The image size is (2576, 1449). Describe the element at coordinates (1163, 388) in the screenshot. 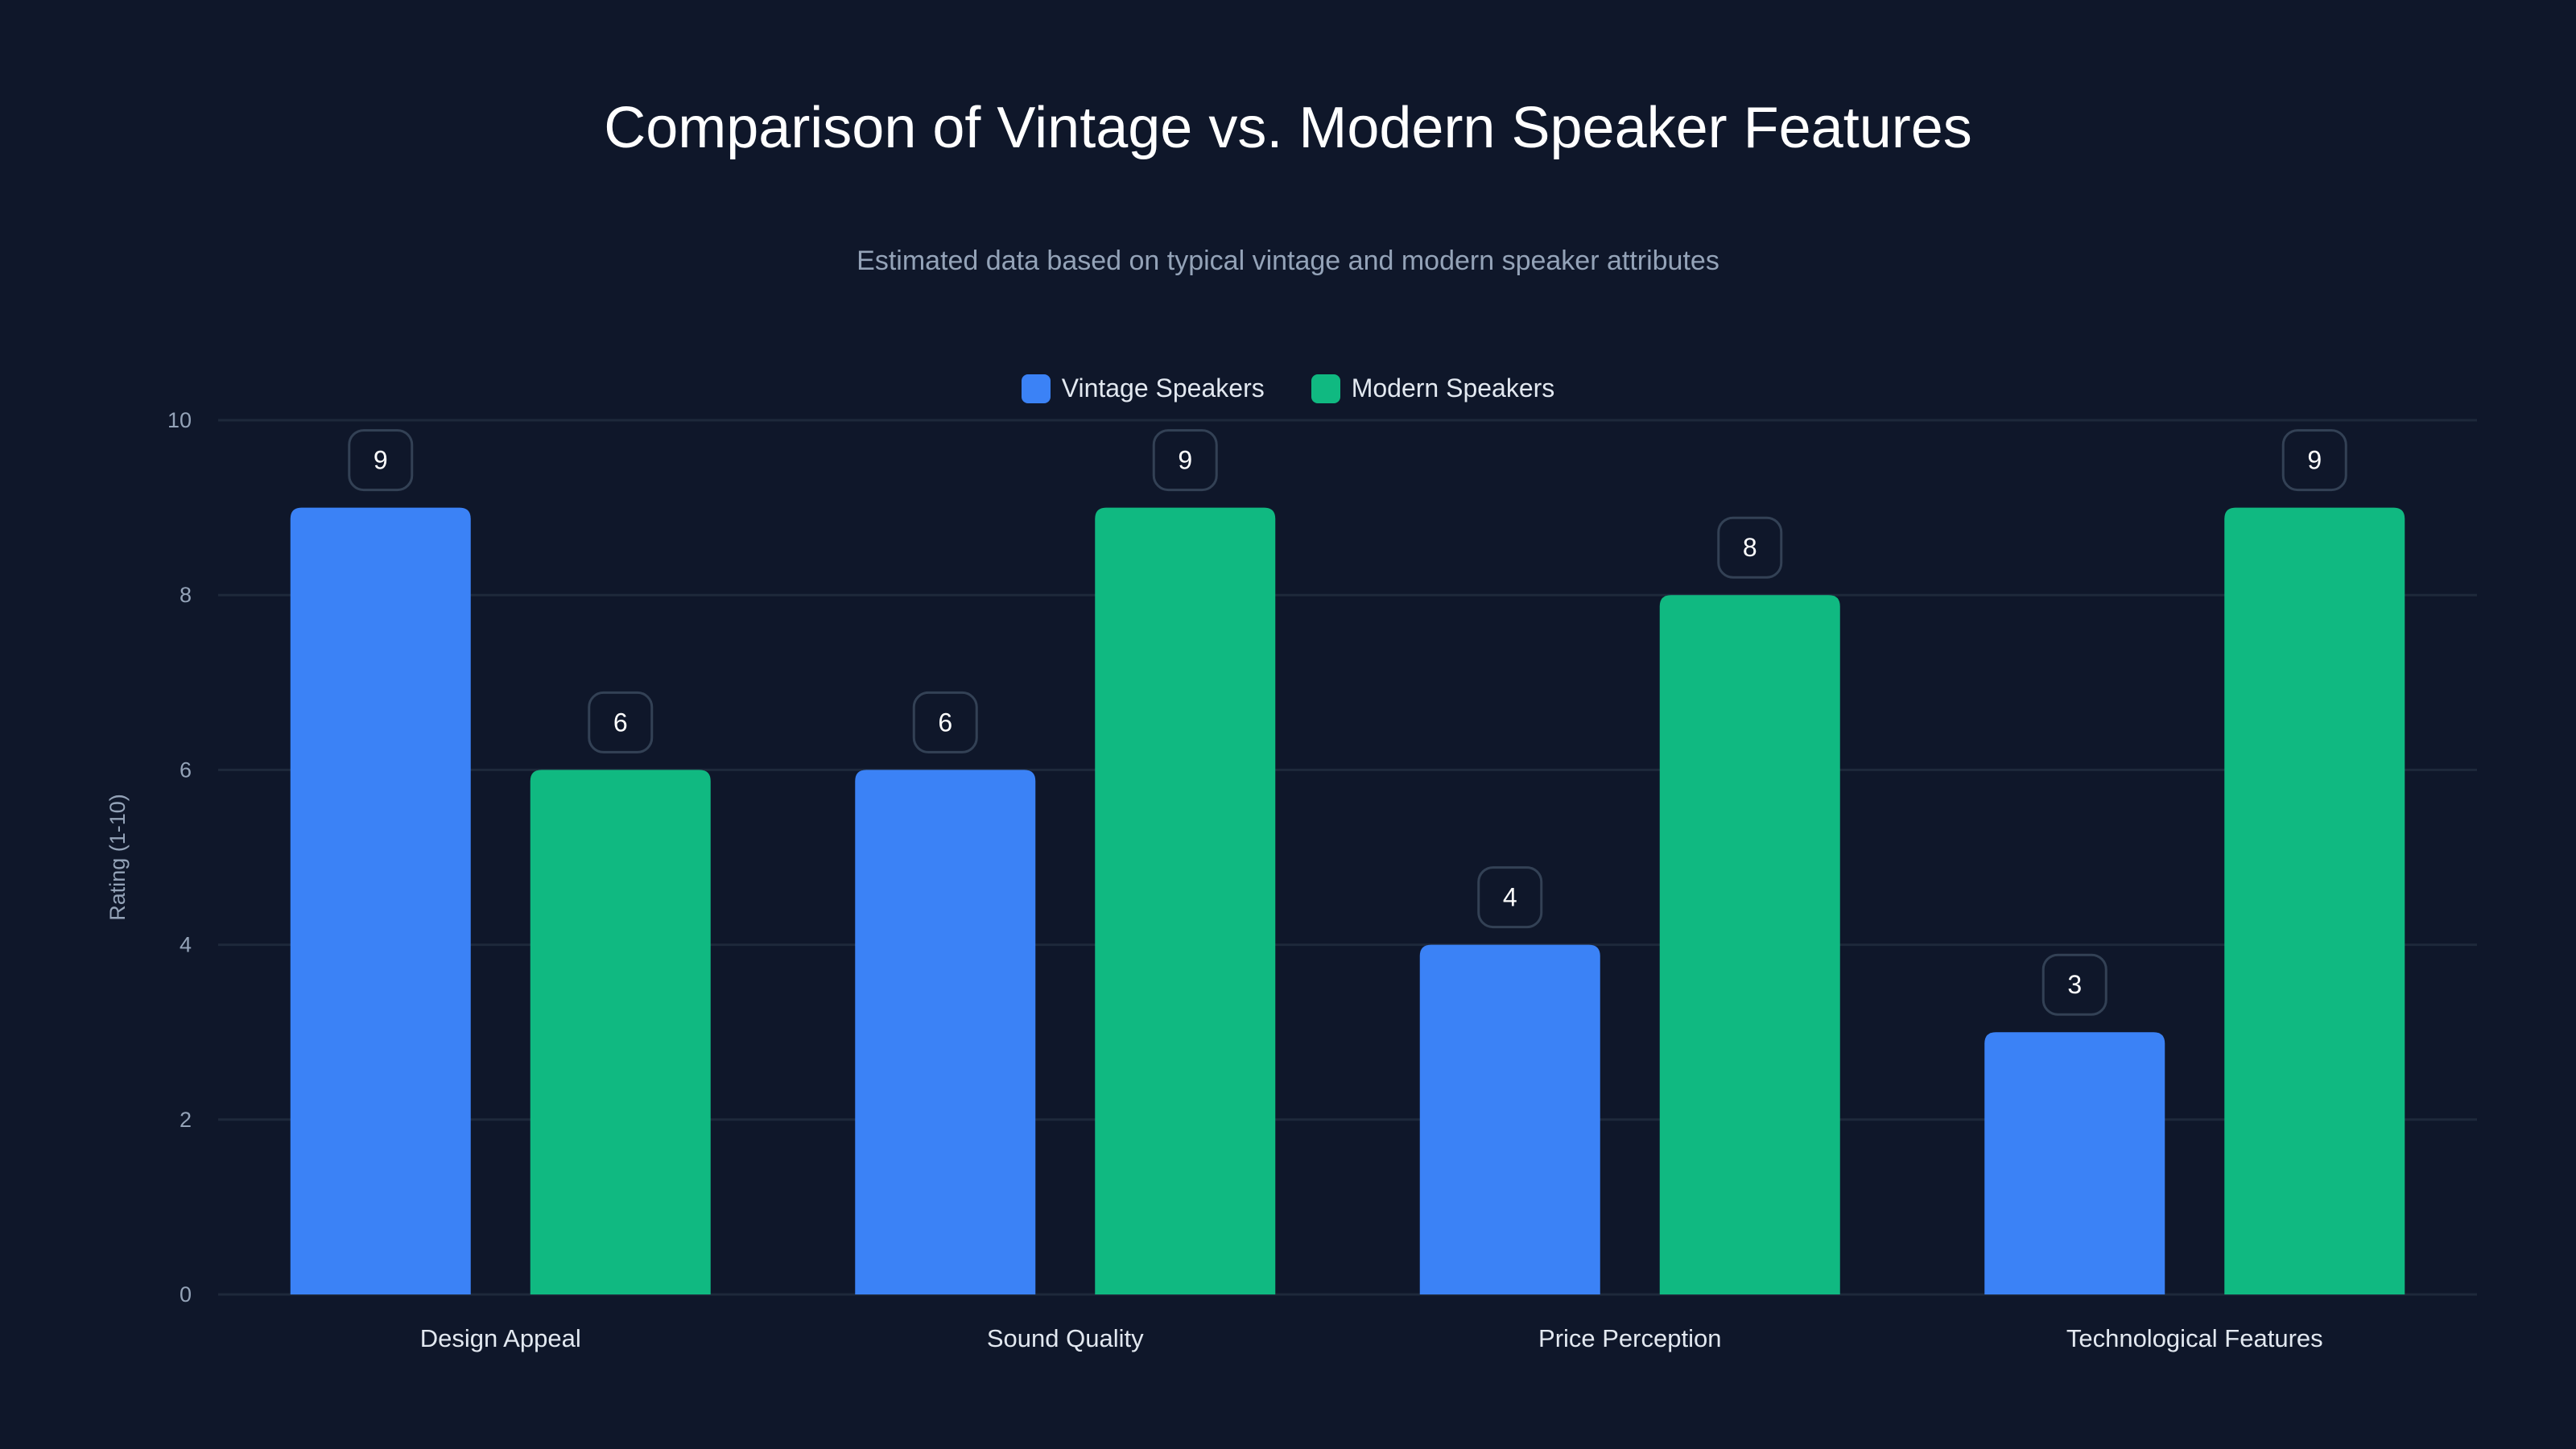

I see `legend-label-vintage: Vintage Speakers` at that location.